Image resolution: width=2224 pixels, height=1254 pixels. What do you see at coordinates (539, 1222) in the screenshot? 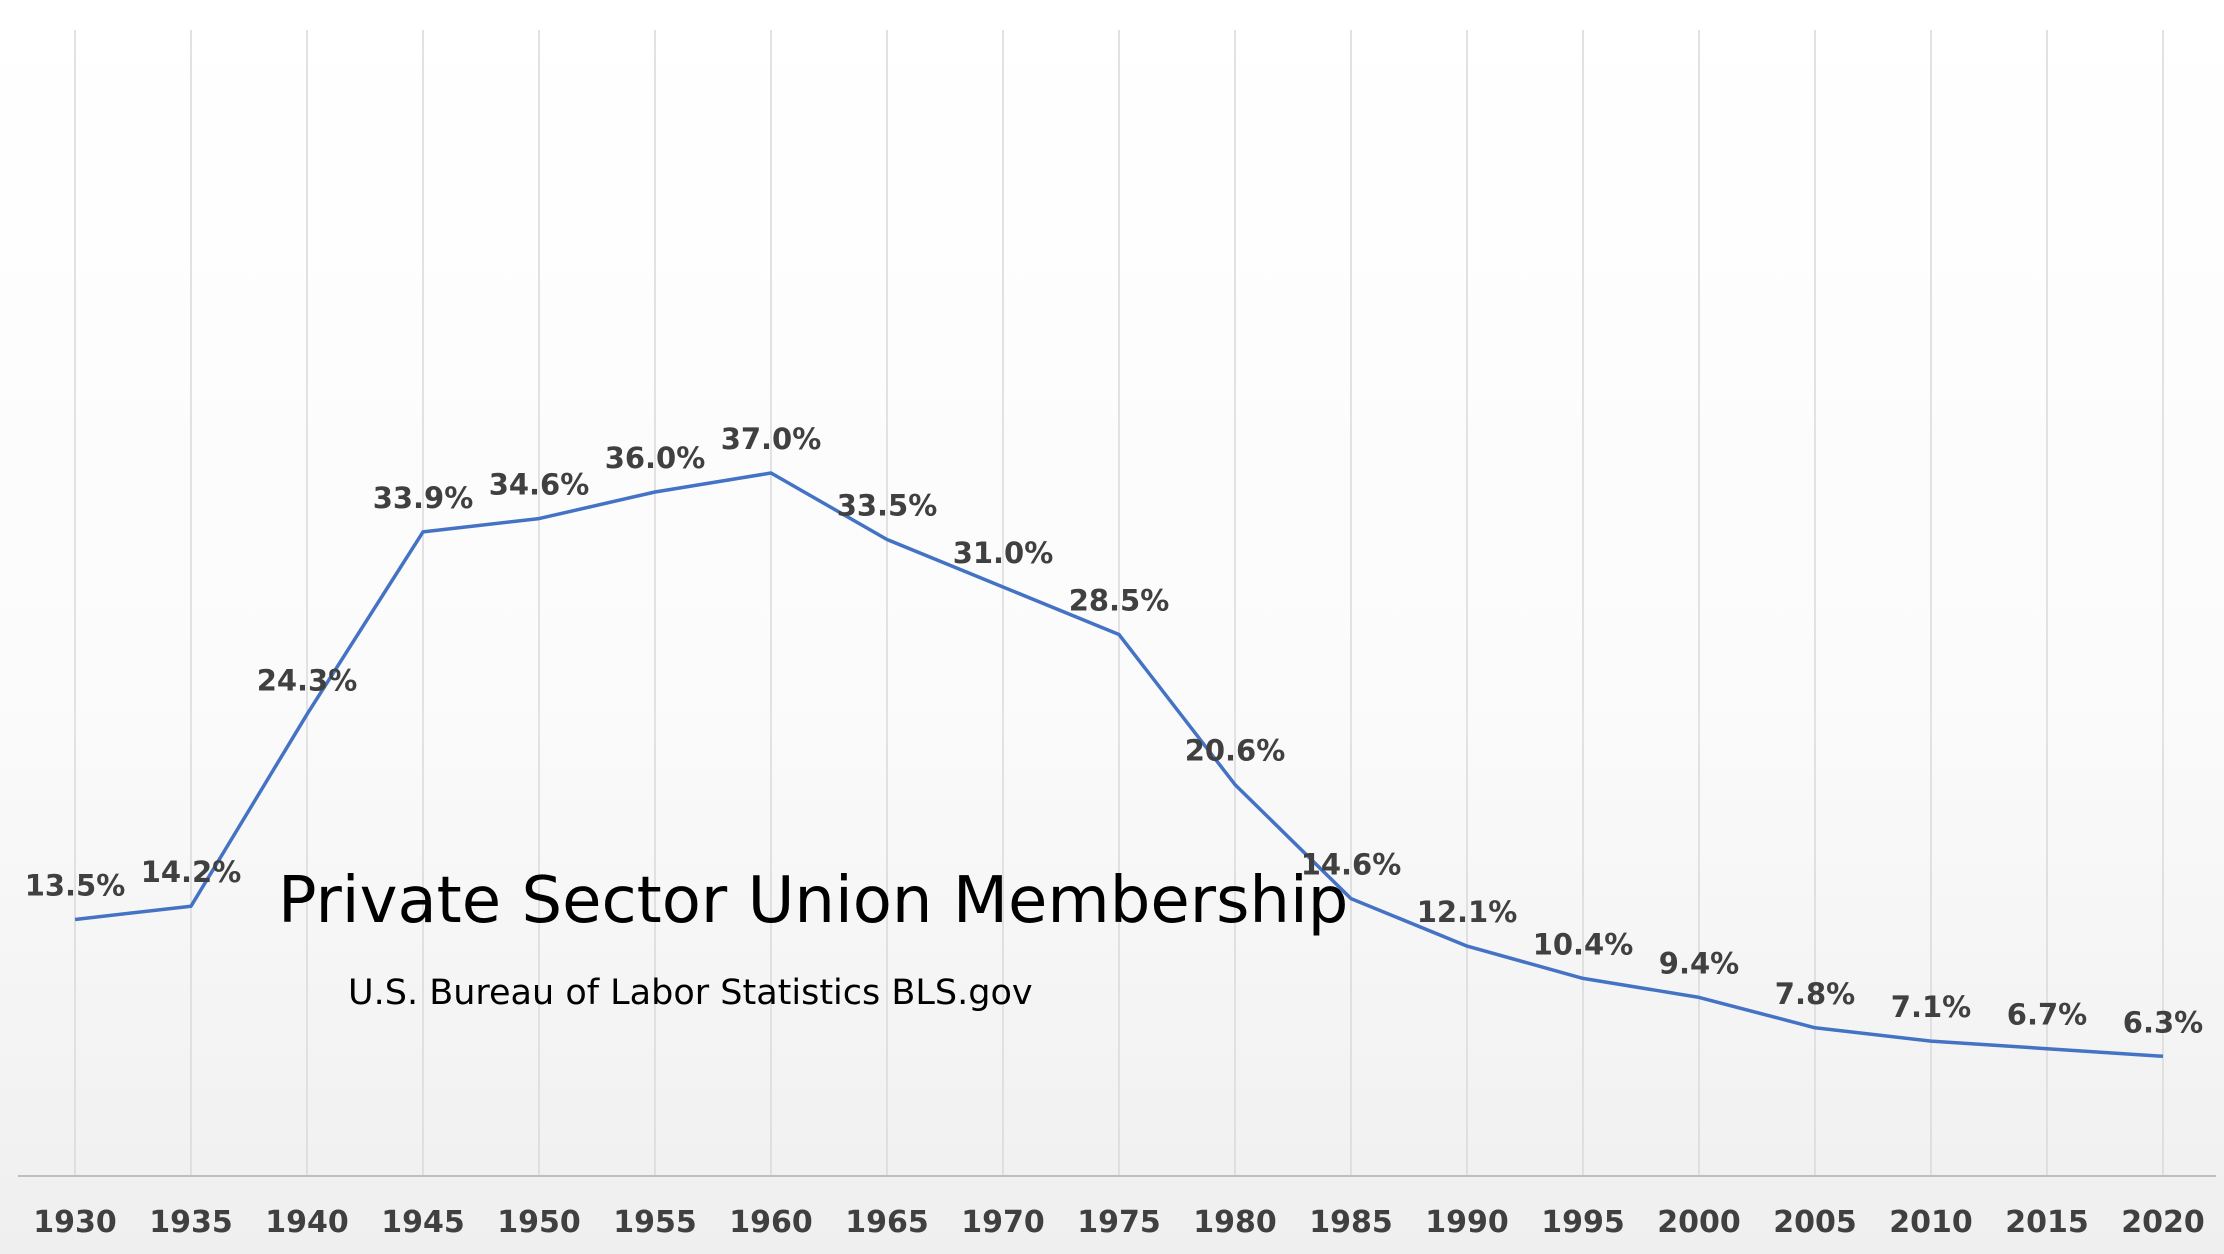
I see `x-tick-label: 1950` at bounding box center [539, 1222].